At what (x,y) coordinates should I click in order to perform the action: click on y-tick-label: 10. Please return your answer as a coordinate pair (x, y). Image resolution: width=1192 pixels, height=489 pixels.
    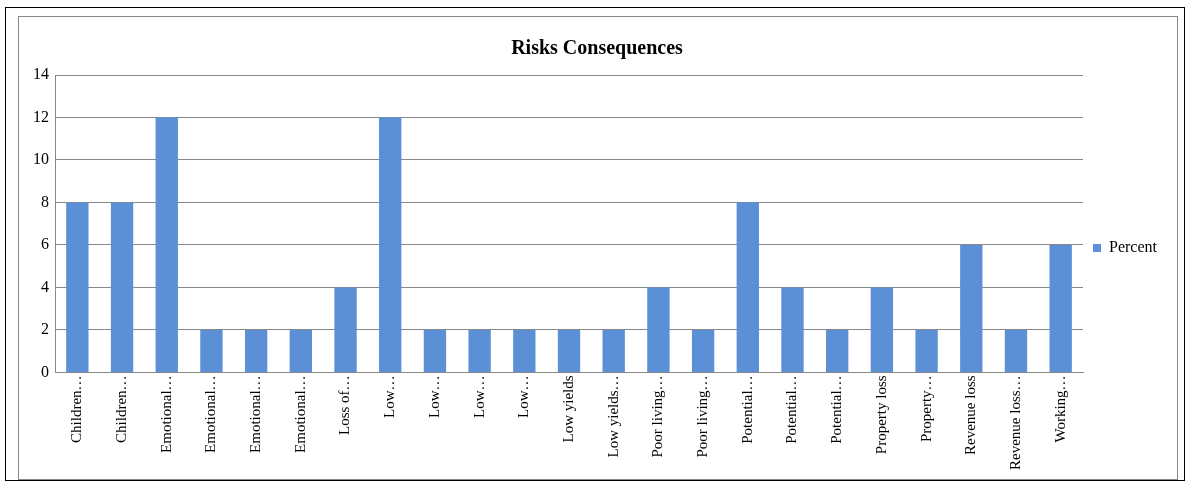
    Looking at the image, I should click on (41, 159).